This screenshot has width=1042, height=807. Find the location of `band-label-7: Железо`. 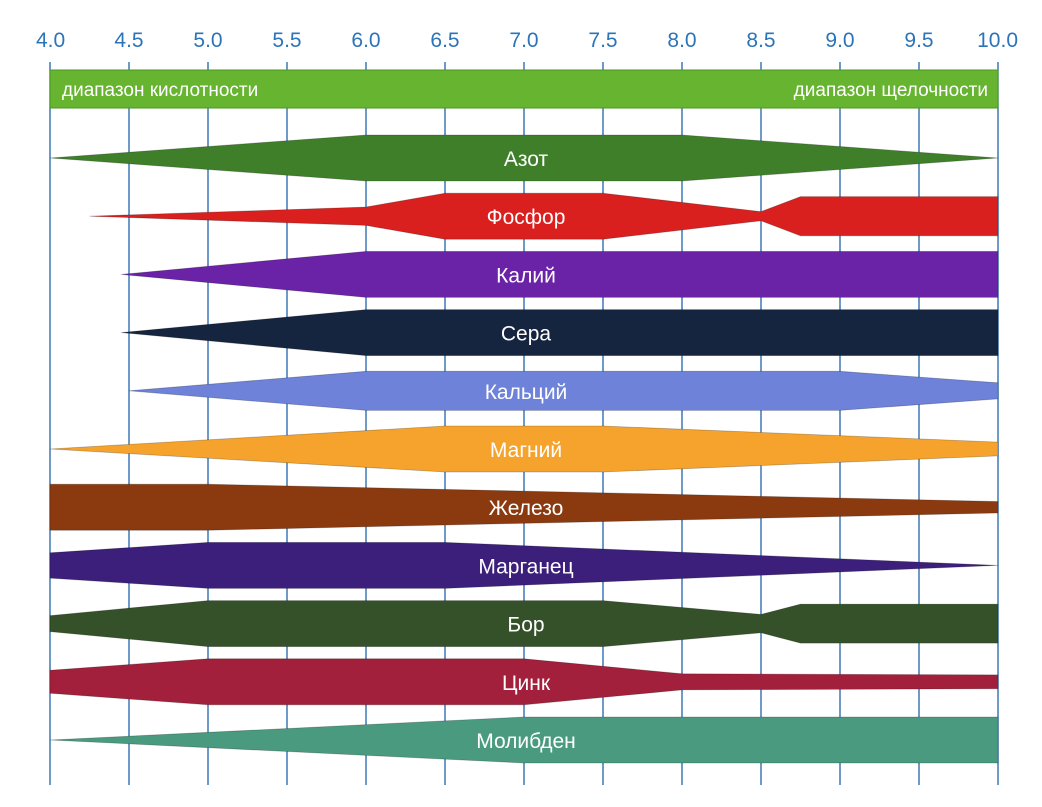

band-label-7: Железо is located at coordinates (526, 508).